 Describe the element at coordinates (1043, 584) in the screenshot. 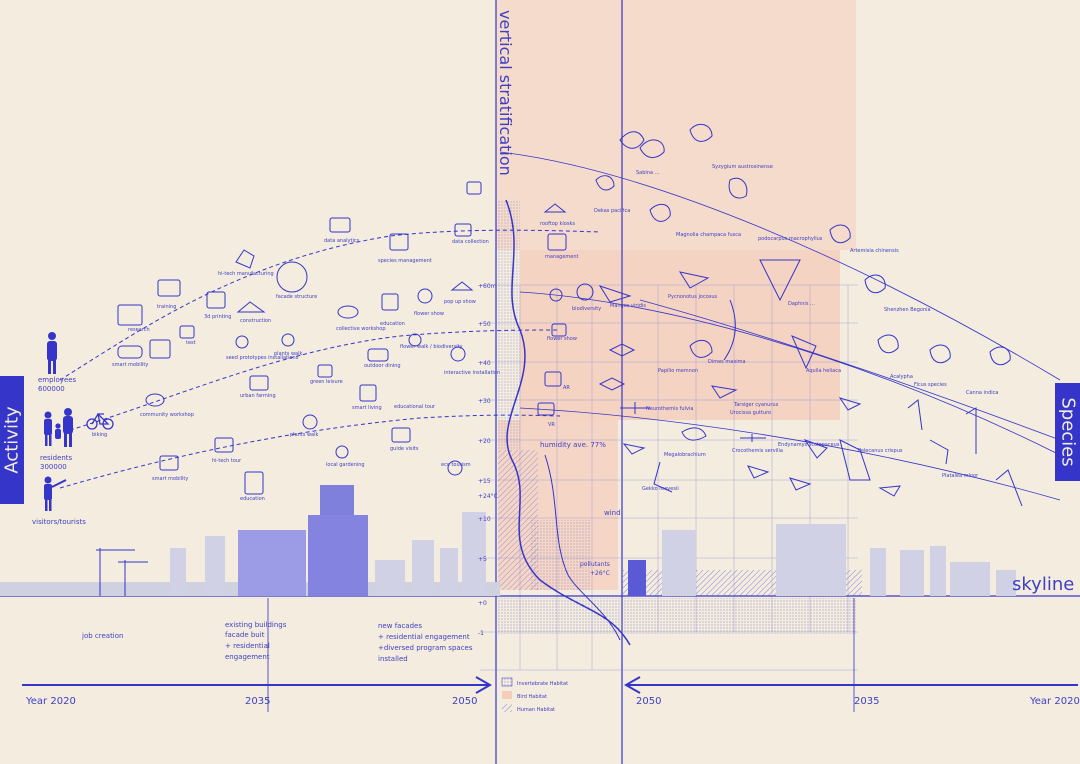

I see `skyline-title: skyline` at that location.